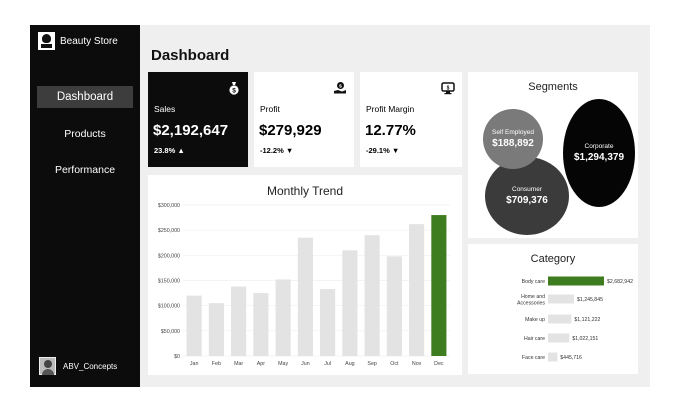 This screenshot has width=680, height=409. What do you see at coordinates (417, 364) in the screenshot?
I see `x-tick-label: Nov` at bounding box center [417, 364].